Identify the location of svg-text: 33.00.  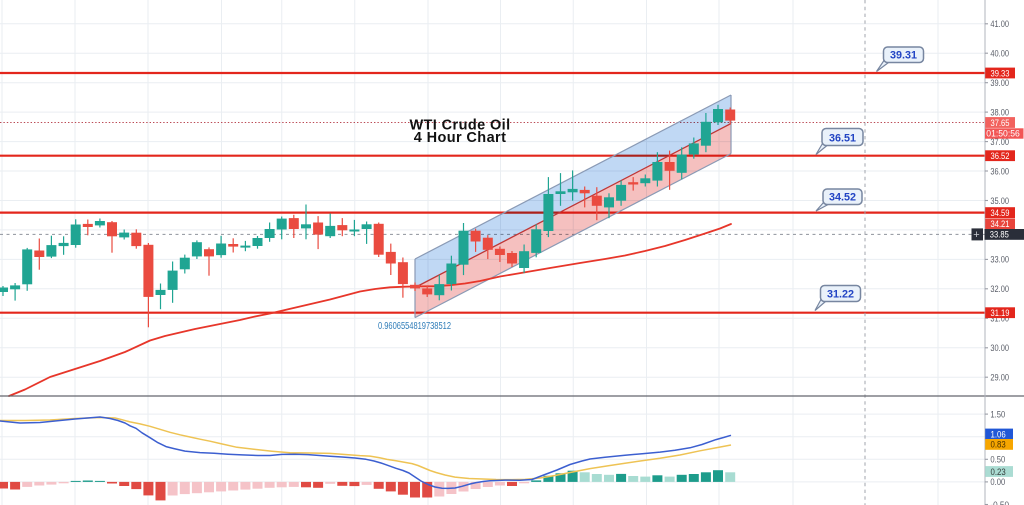
(999, 260).